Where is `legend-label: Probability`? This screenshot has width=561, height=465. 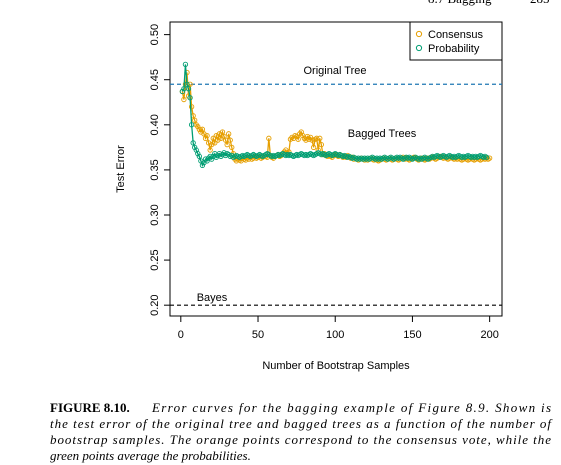
legend-label: Probability is located at coordinates (454, 49).